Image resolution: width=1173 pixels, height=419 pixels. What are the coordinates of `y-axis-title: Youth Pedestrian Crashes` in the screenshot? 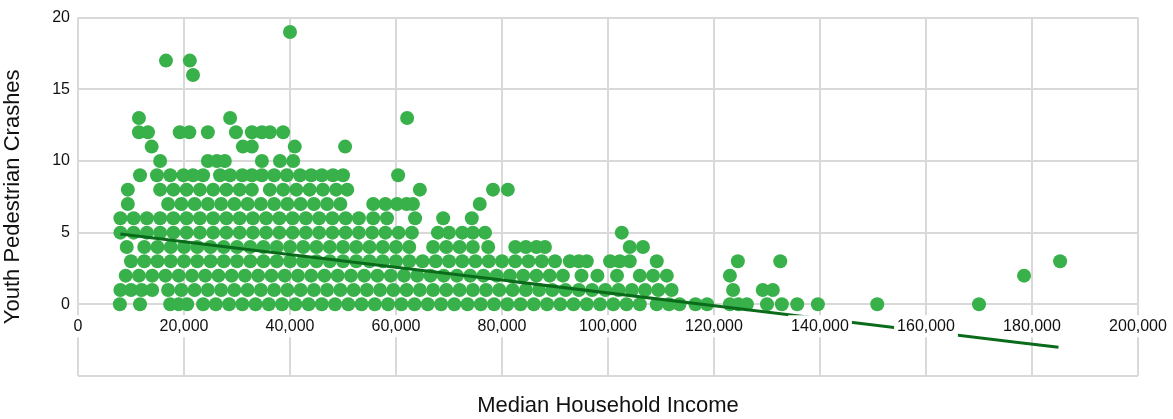 It's located at (12, 197).